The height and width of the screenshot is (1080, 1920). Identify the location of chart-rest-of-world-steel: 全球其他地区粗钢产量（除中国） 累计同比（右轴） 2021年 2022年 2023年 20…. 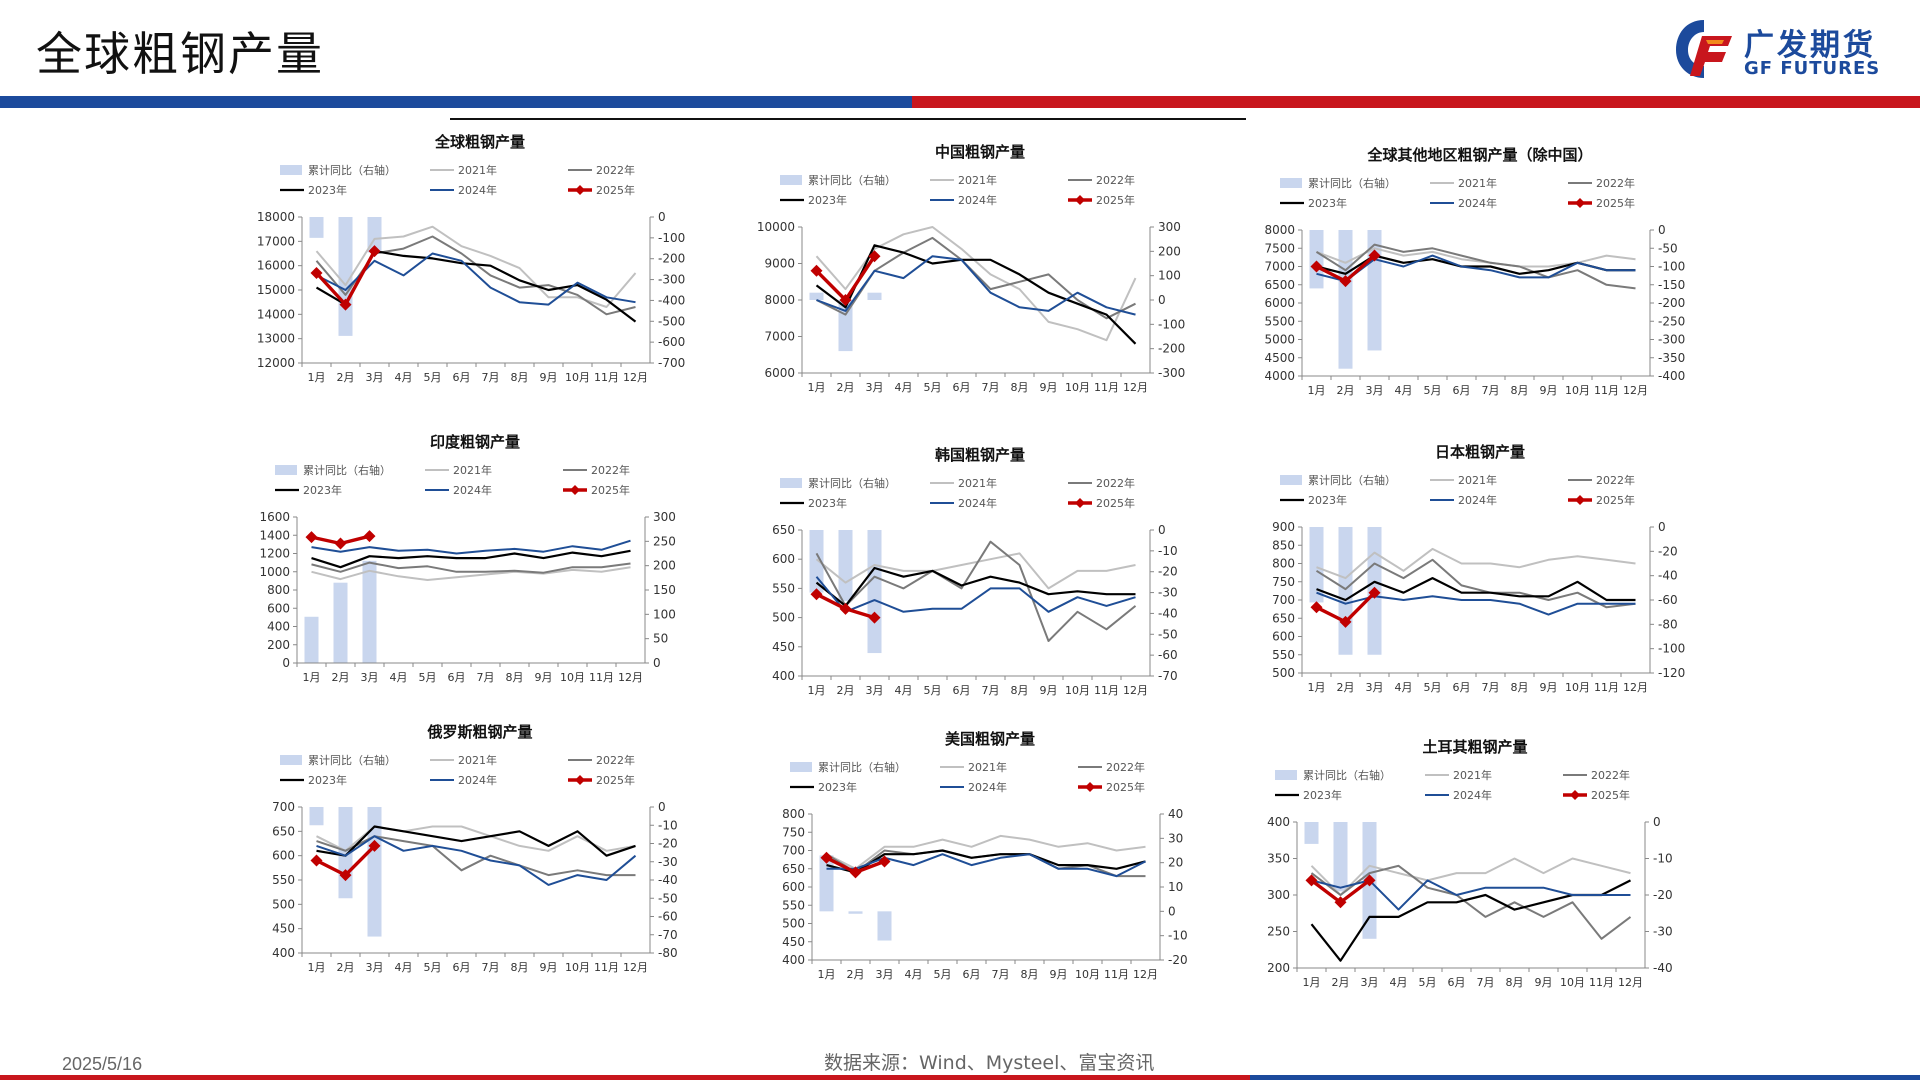
(1474, 271).